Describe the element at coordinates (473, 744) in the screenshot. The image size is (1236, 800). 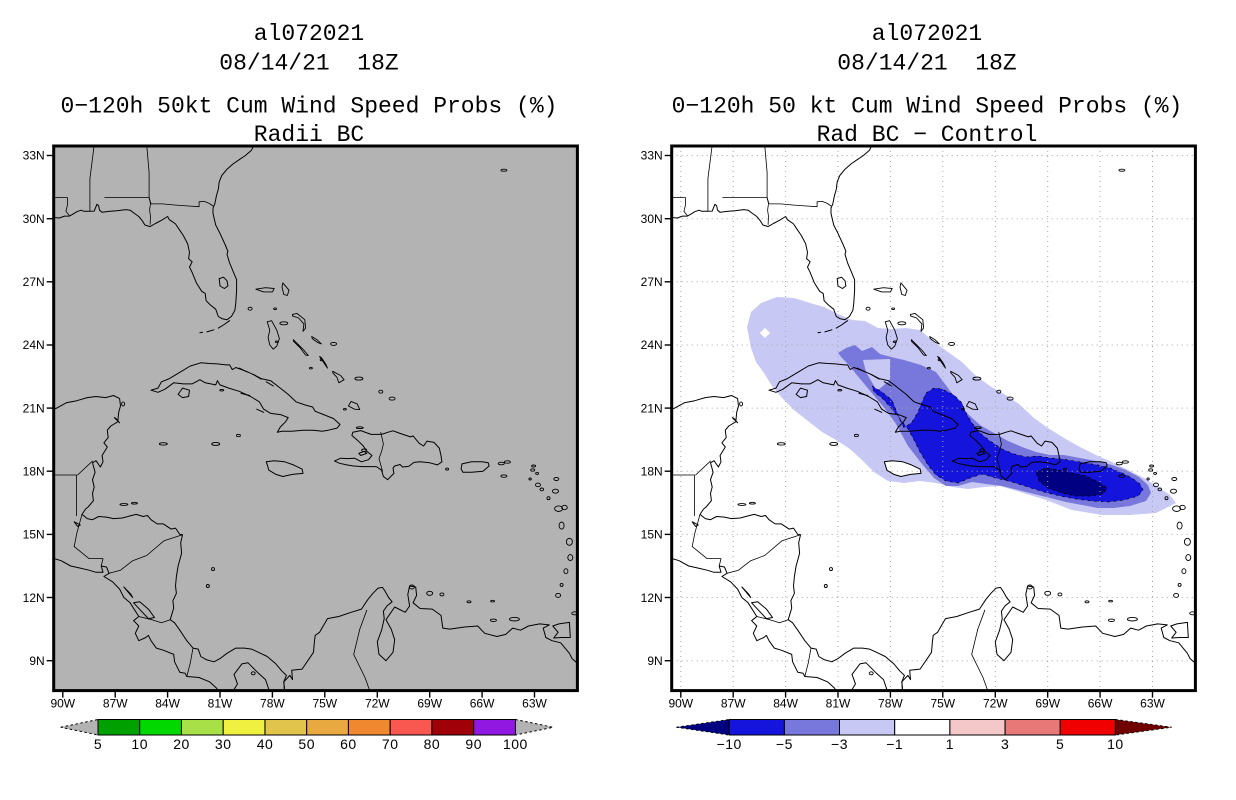
I see `svg-text: 90` at that location.